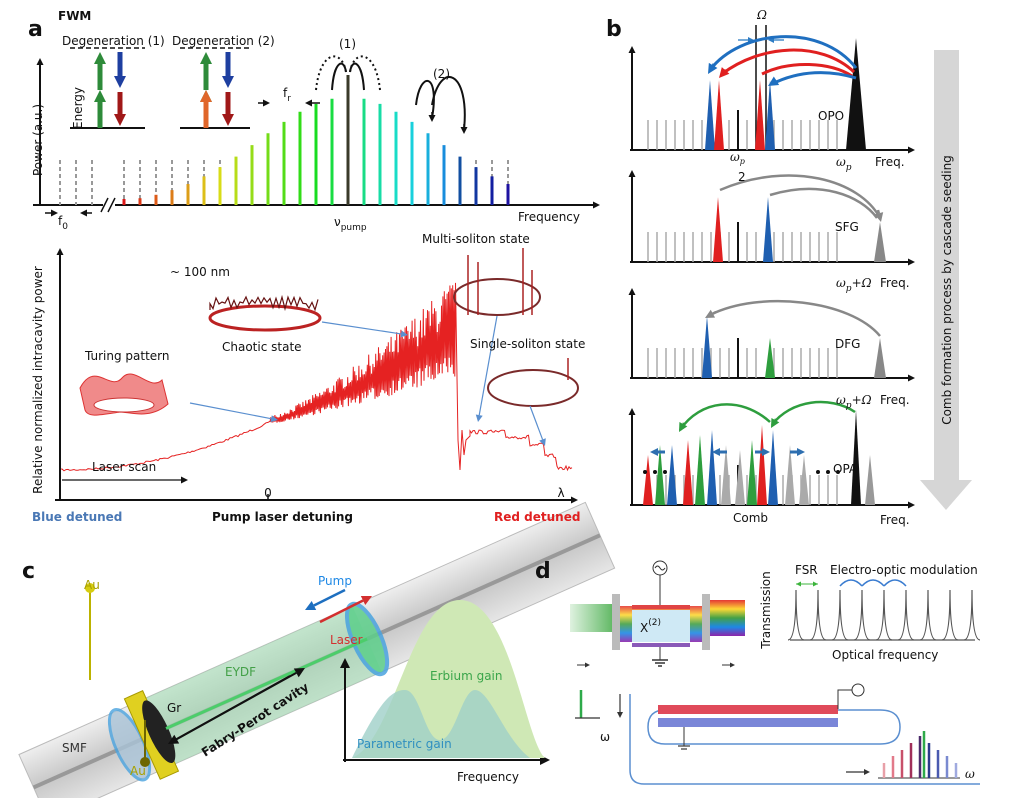  Describe the element at coordinates (124, 405) in the screenshot. I see `turing-hole` at that location.